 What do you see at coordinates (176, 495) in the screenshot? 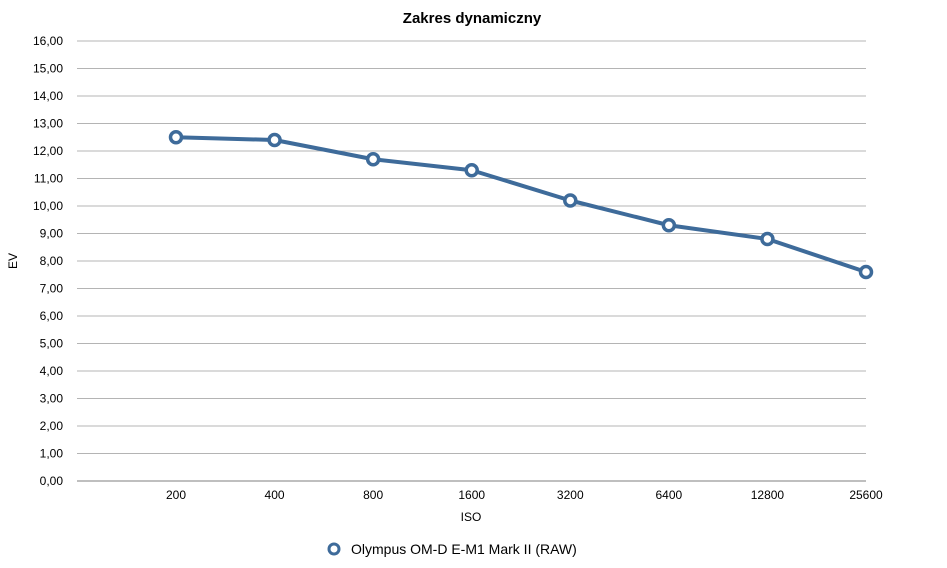
I see `x-tick-label: 200` at bounding box center [176, 495].